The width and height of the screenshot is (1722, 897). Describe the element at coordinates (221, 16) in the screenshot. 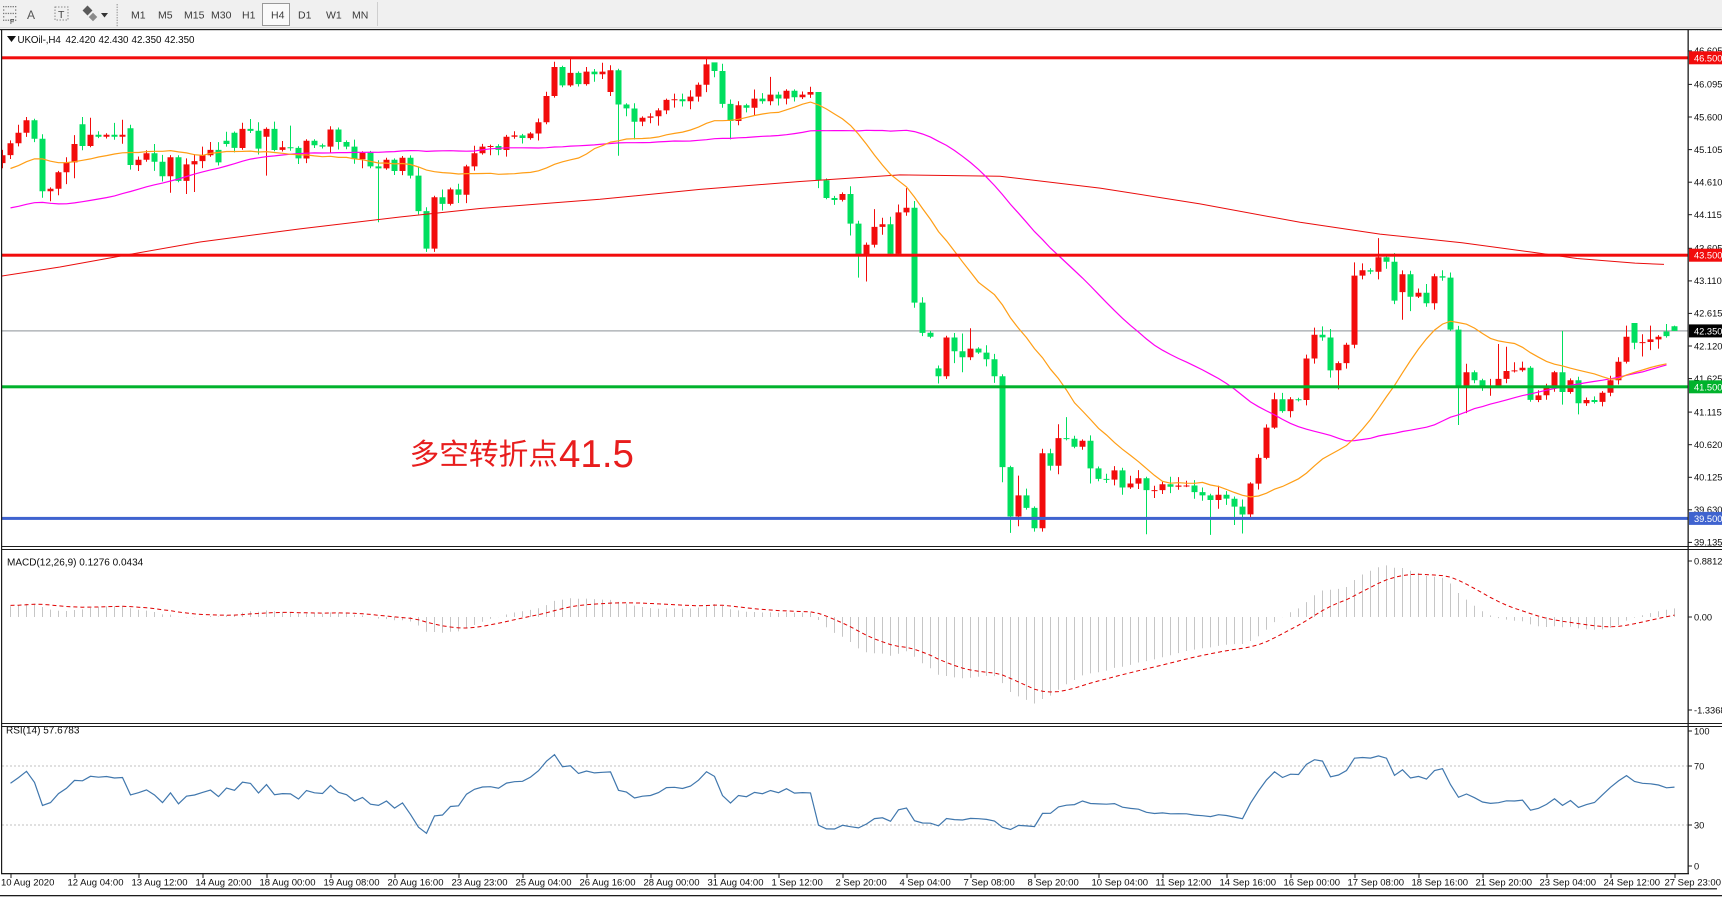

I see `svg-text: M30` at that location.